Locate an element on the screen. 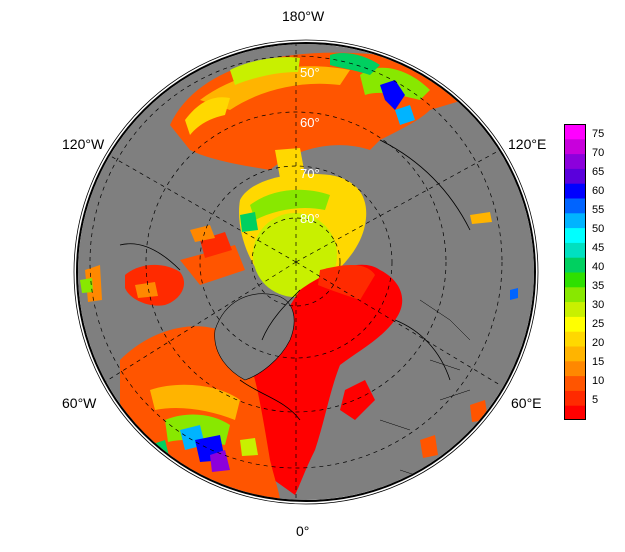 This screenshot has height=552, width=625. lon-label-120w: 120°W is located at coordinates (83, 144).